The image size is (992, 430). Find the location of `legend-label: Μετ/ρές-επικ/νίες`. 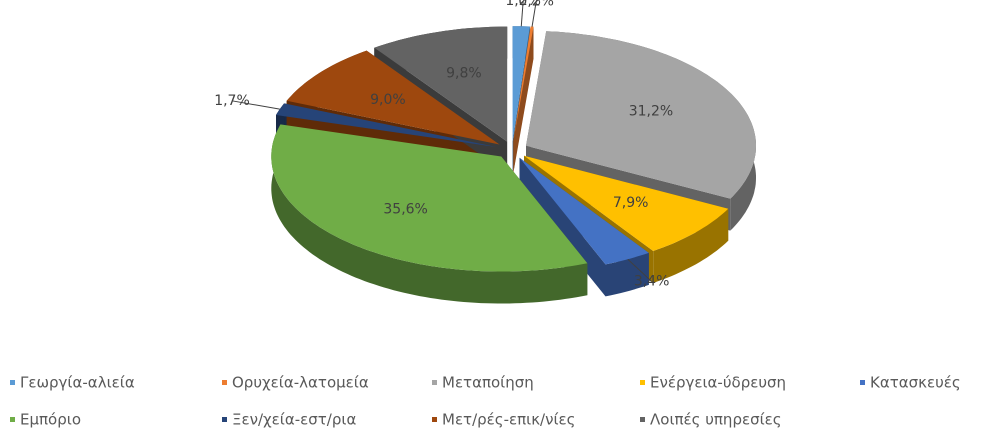

legend-label: Μετ/ρές-επικ/νίες is located at coordinates (508, 420).